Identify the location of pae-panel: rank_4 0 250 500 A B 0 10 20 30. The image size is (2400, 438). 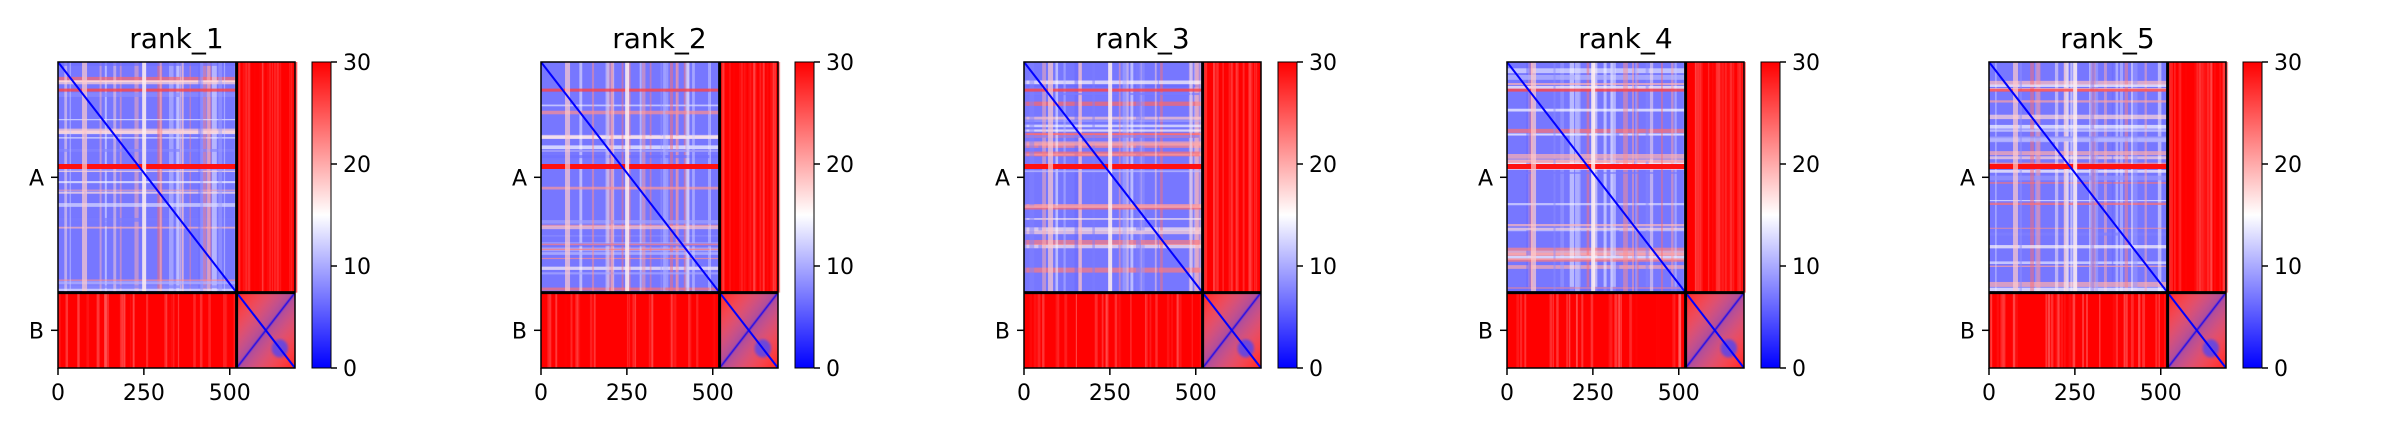
(1649, 214).